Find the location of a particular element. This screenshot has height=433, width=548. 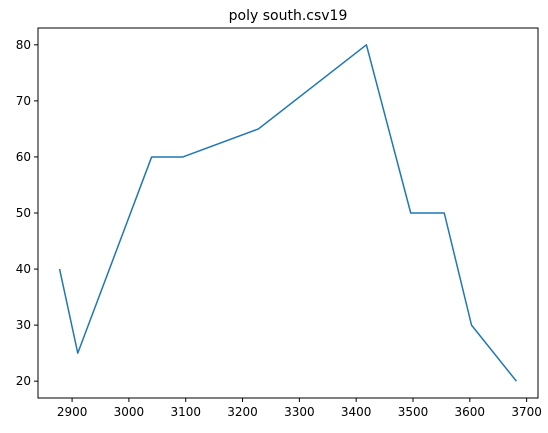

x-tick-label: 3400 is located at coordinates (356, 412).